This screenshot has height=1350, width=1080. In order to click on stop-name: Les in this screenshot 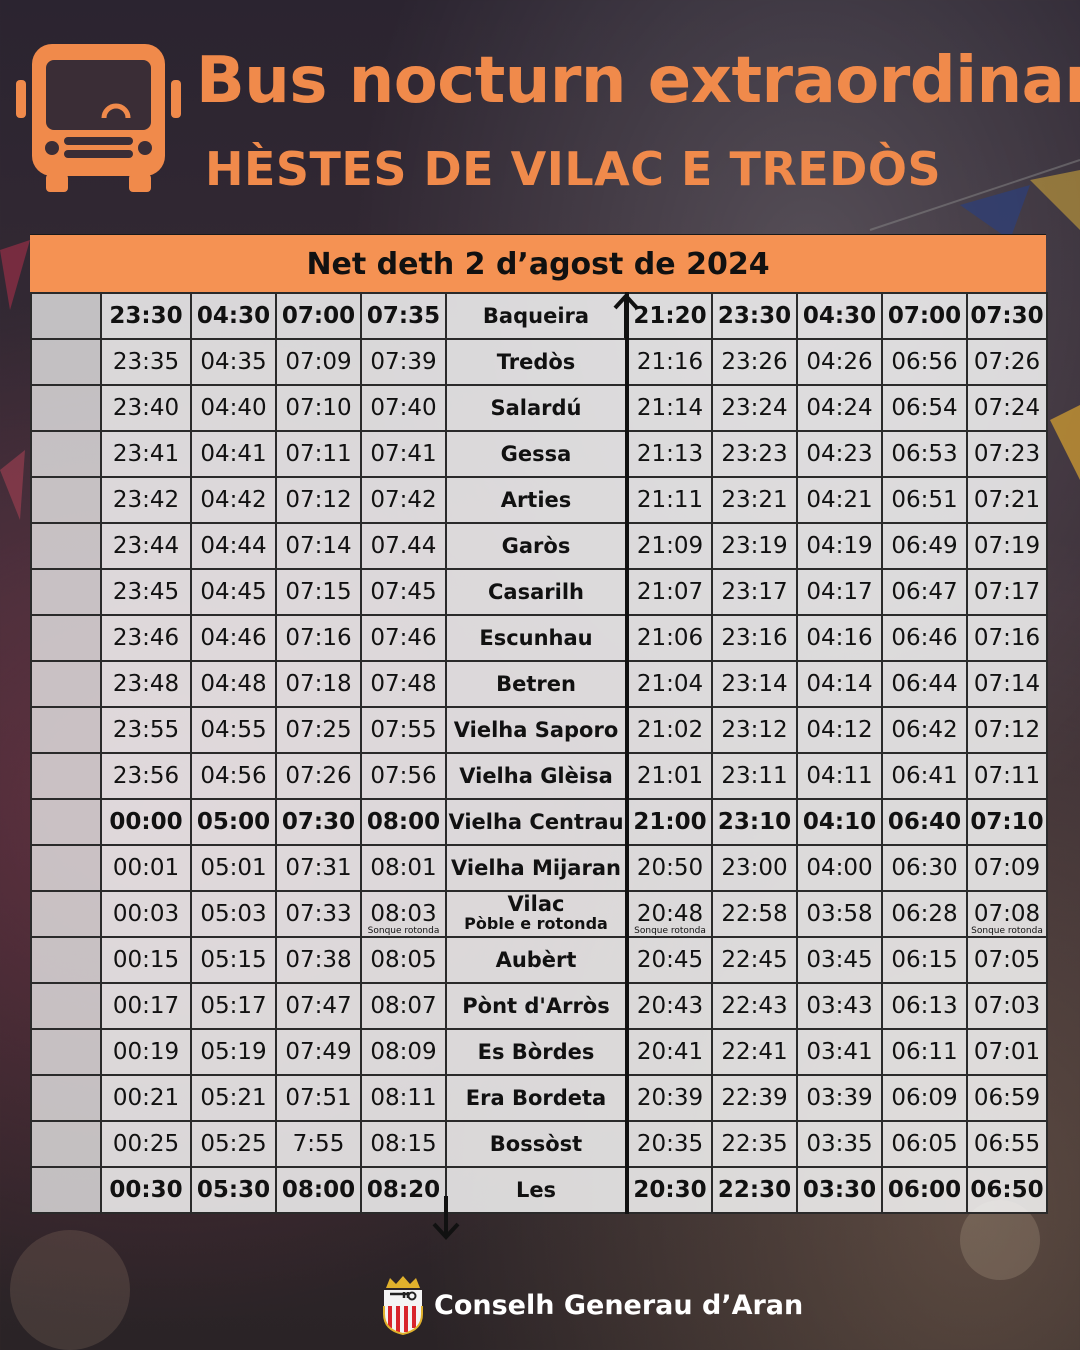, I will do `click(536, 1189)`.